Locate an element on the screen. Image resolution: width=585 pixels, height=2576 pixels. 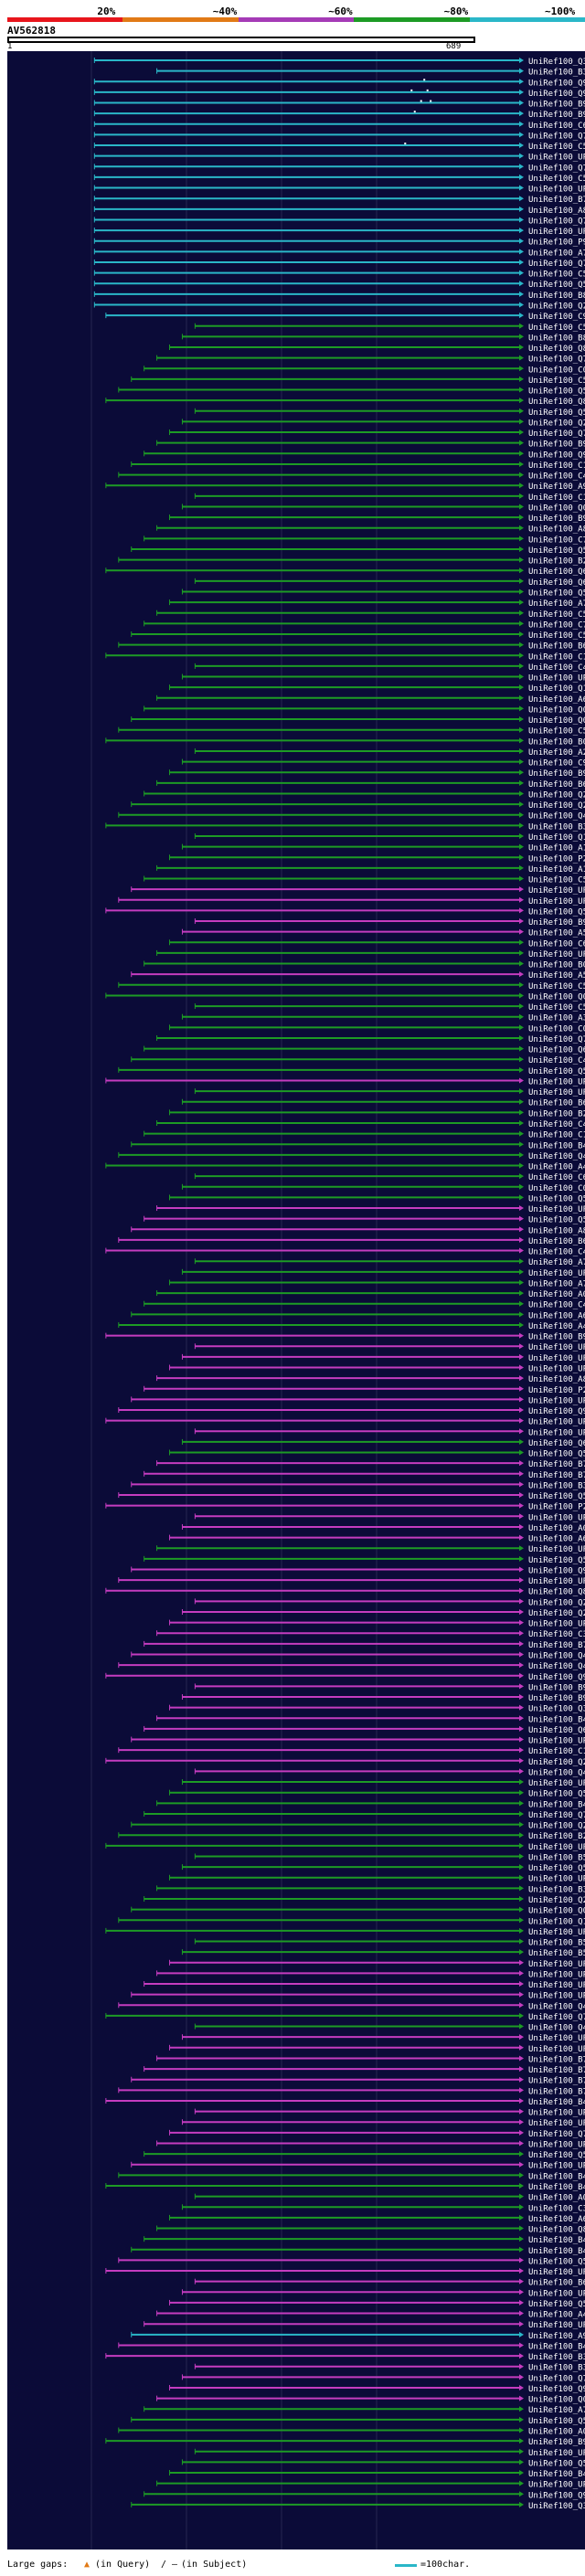
hit-row: UniRef100_B4RN97 is located at coordinates (352, 2346).